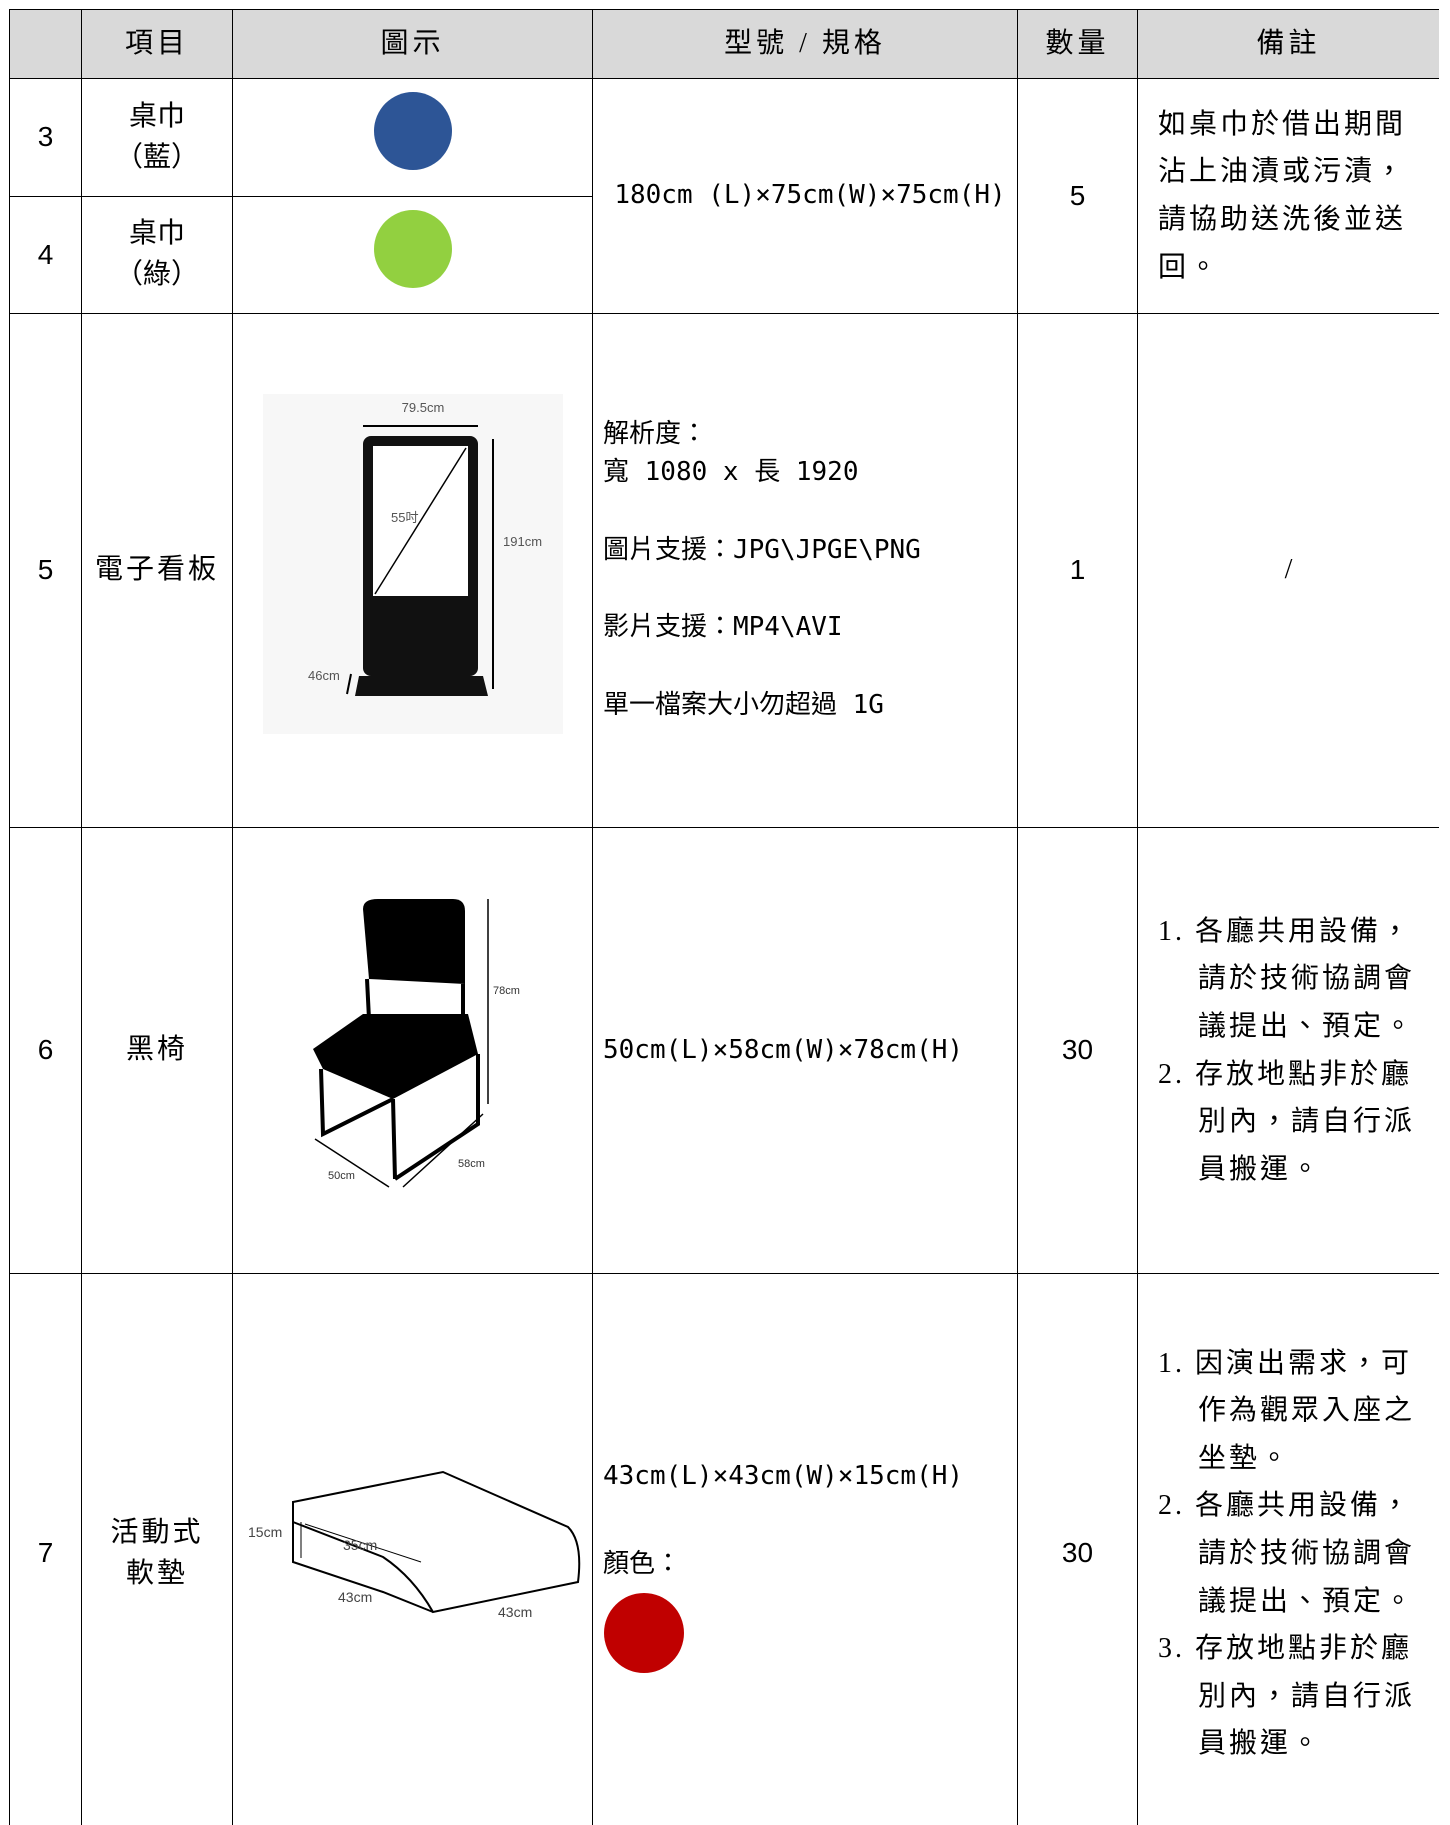 The width and height of the screenshot is (1450, 1825). What do you see at coordinates (45, 1549) in the screenshot?
I see `row-number: 7` at bounding box center [45, 1549].